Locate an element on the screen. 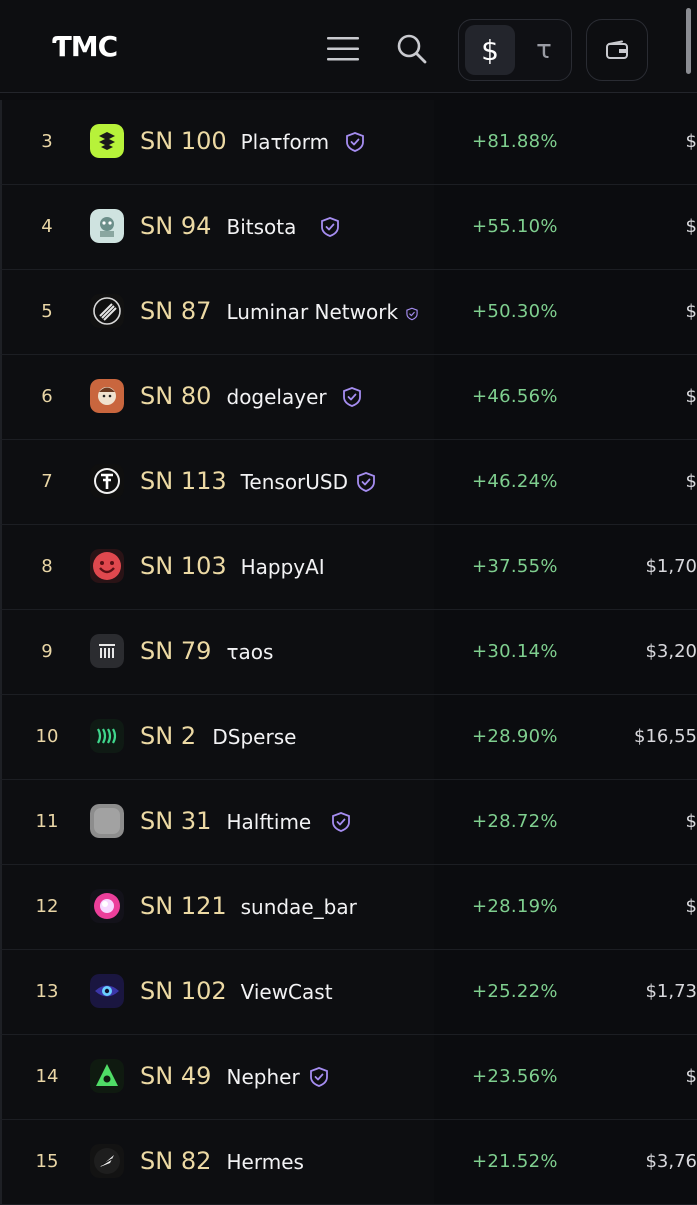  subnet-info-cell: 8 SN 103 HappyAI is located at coordinates (217, 567).